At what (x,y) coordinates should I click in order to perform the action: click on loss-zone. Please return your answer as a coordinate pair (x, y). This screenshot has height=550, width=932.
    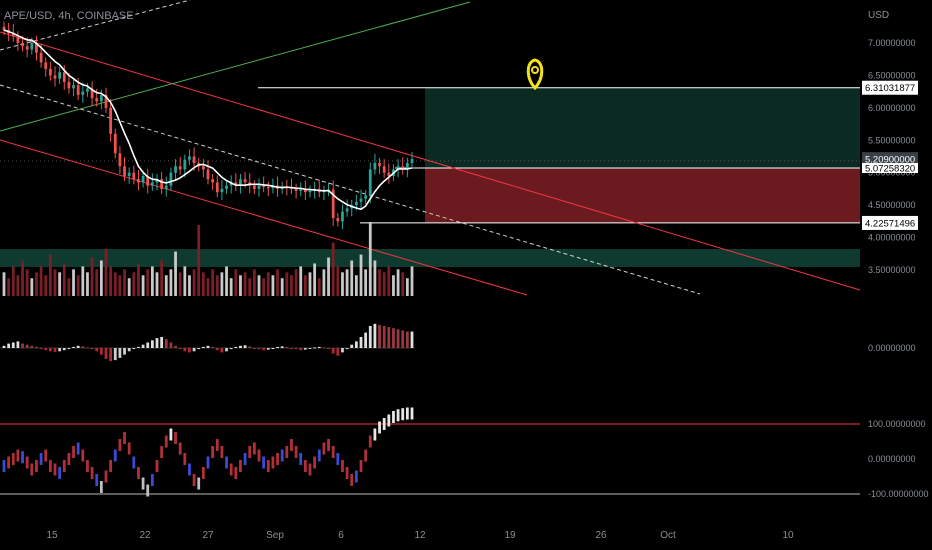
    Looking at the image, I should click on (642, 195).